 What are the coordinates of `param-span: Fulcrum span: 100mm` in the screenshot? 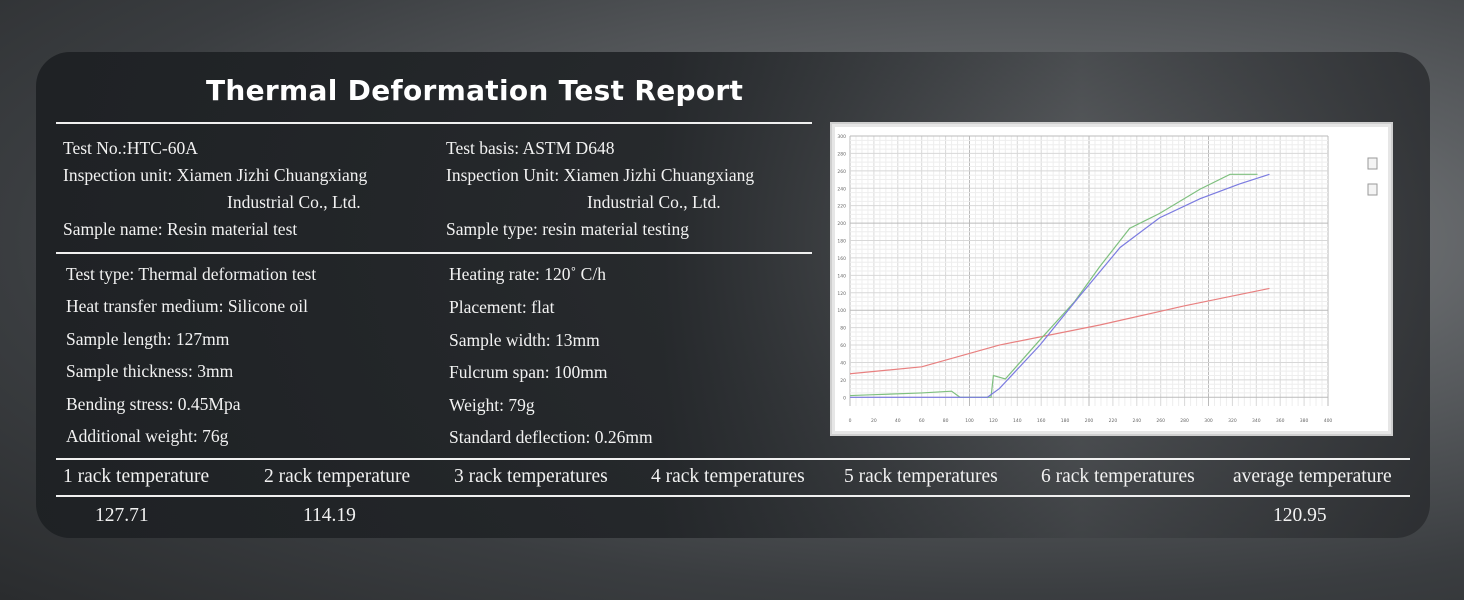 It's located at (528, 372).